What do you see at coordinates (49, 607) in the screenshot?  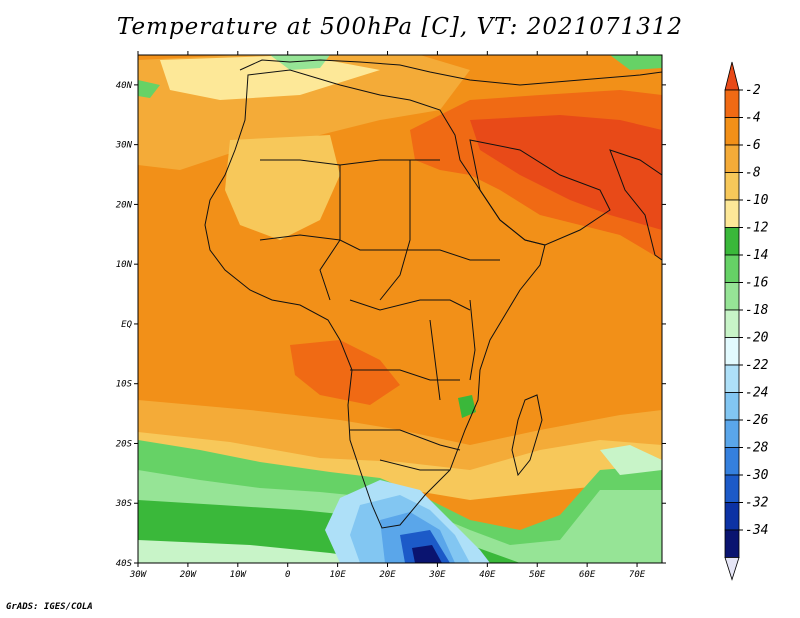 I see `footer-credit: GrADS: IGES/COLA` at bounding box center [49, 607].